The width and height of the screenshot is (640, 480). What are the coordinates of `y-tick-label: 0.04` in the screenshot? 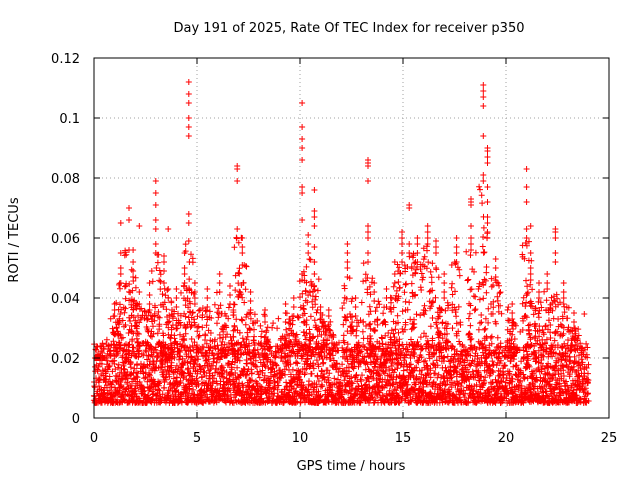 It's located at (65, 299).